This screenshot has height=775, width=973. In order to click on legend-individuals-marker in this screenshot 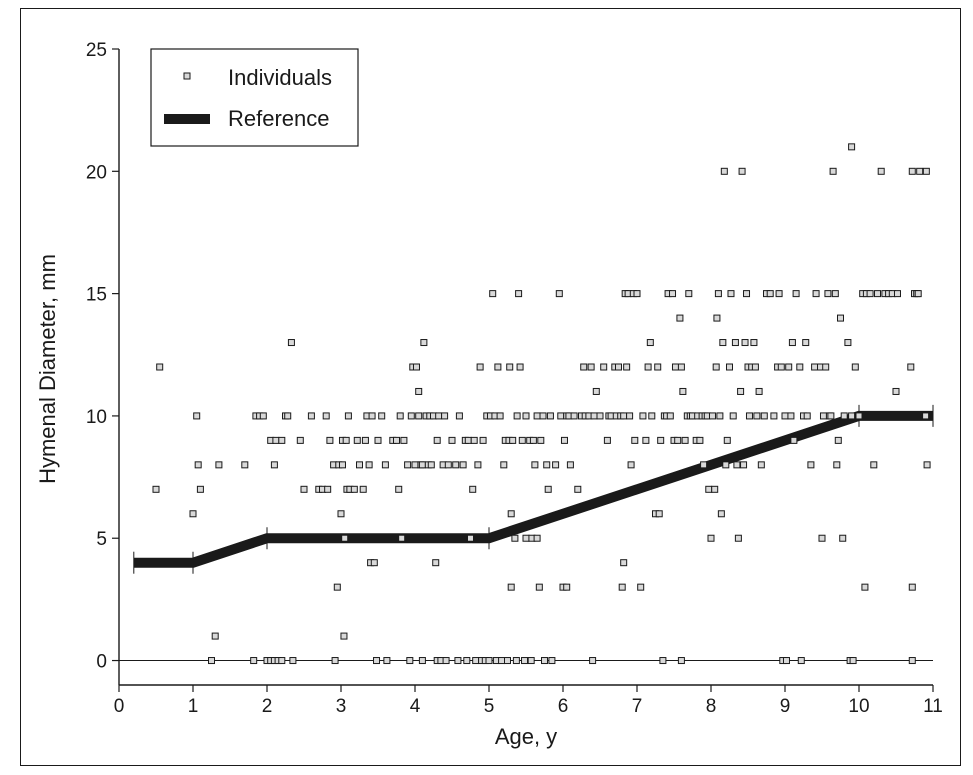, I will do `click(187, 76)`.